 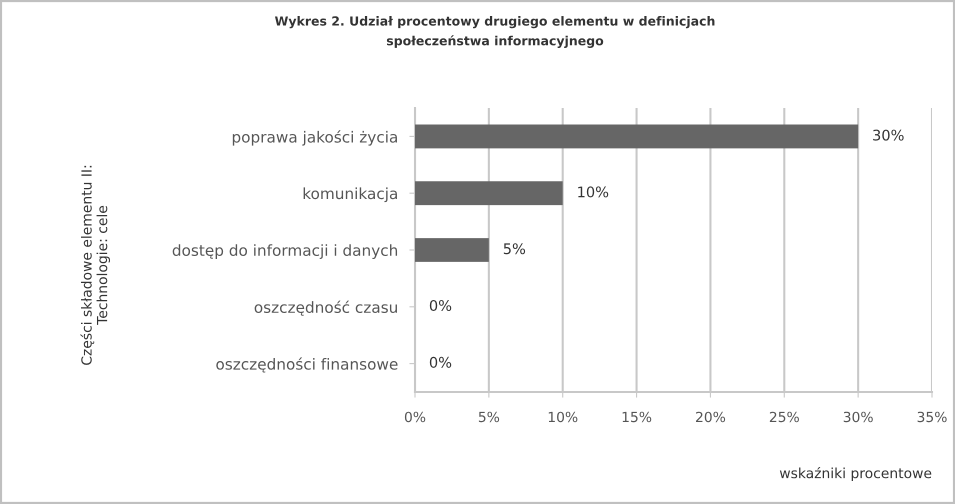 What do you see at coordinates (711, 417) in the screenshot?
I see `x-tick-label: 20%` at bounding box center [711, 417].